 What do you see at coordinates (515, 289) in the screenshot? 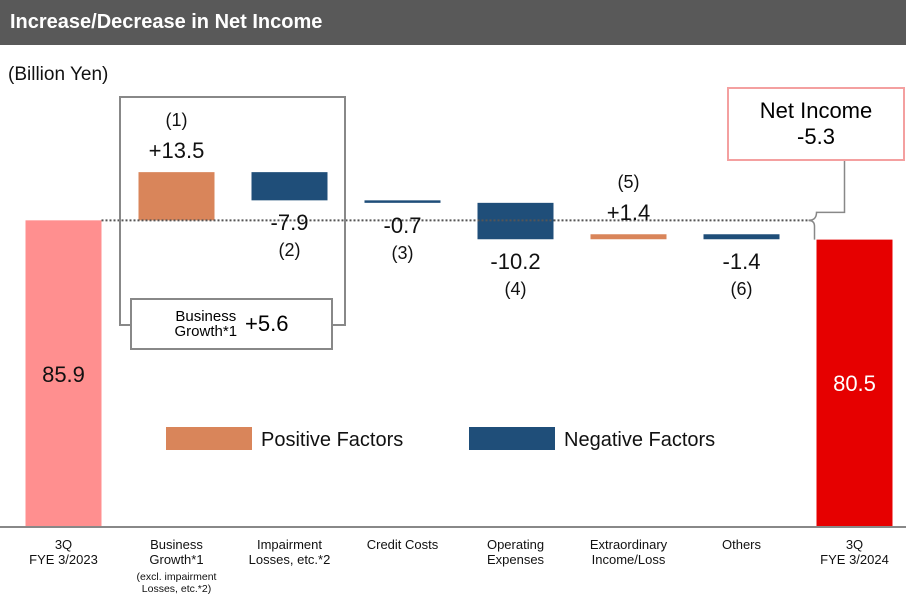
I see `factor-label: (4)` at bounding box center [515, 289].